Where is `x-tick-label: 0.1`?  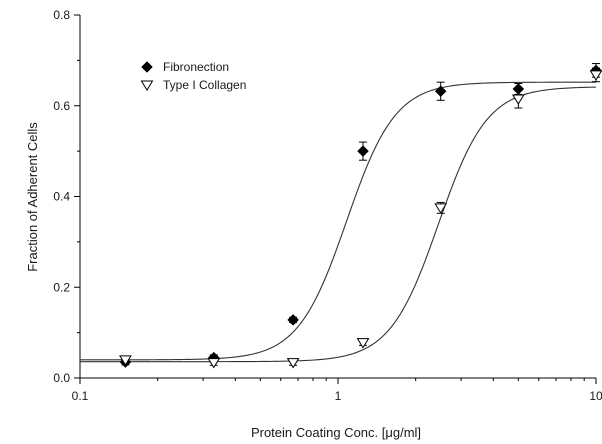 x-tick-label: 0.1 is located at coordinates (80, 396).